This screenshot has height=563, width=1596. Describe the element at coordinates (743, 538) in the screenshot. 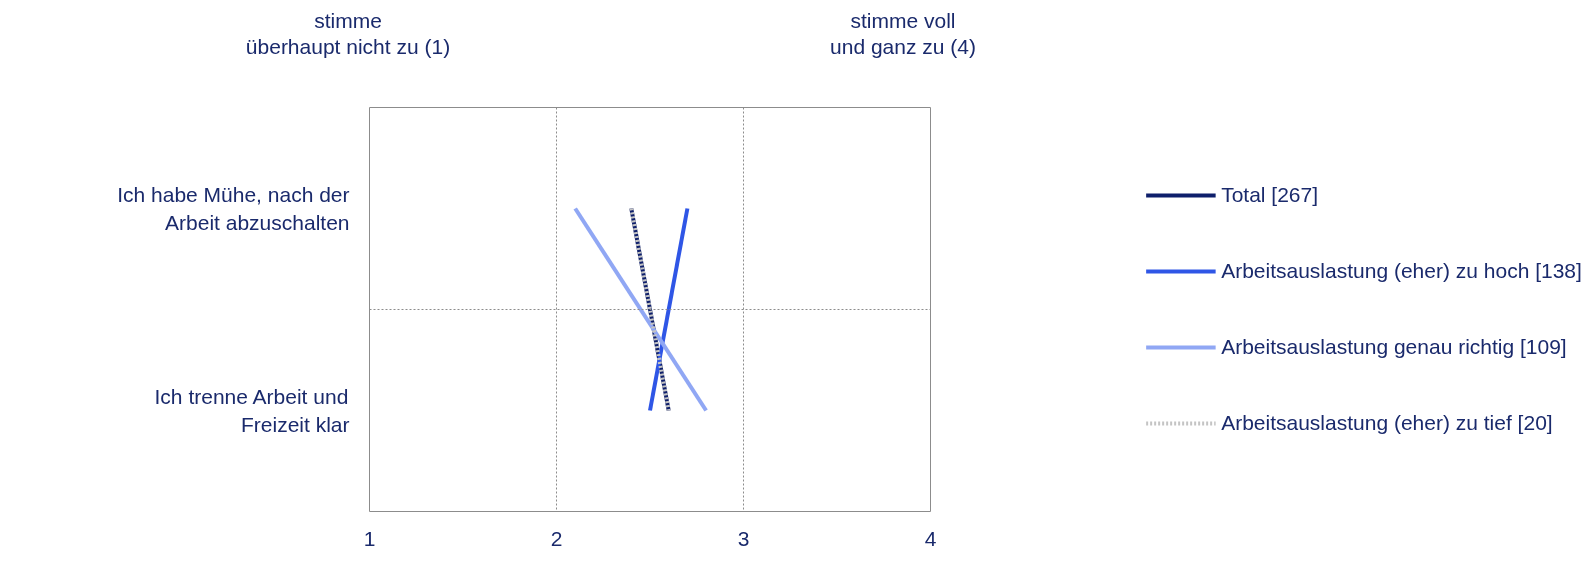

I see `x-tick-label: 3` at that location.